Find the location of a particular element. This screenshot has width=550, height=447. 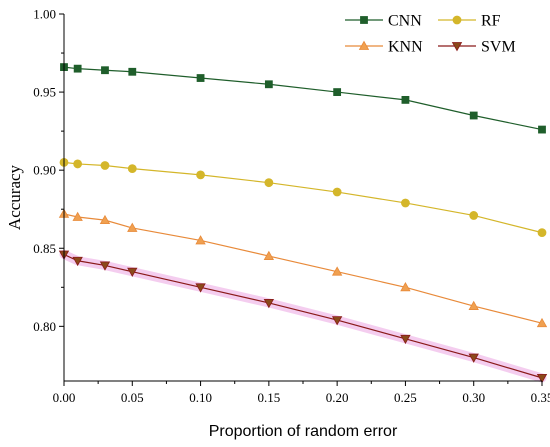

rf-series-line is located at coordinates (303, 197).